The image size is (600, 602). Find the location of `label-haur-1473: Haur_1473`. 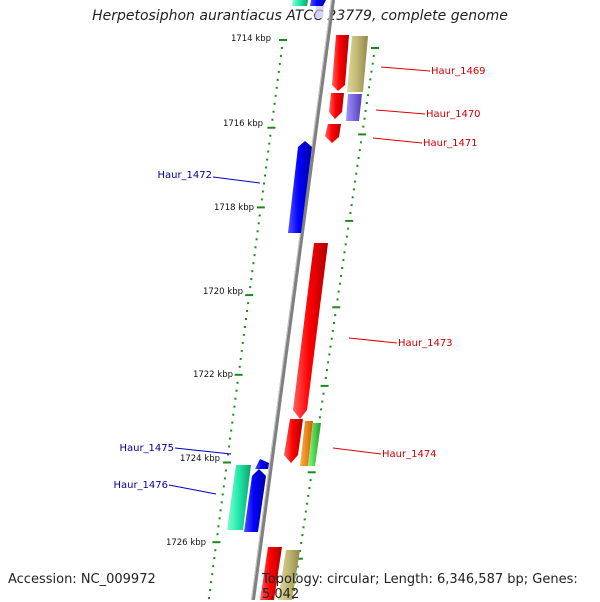

label-haur-1473: Haur_1473 is located at coordinates (425, 343).